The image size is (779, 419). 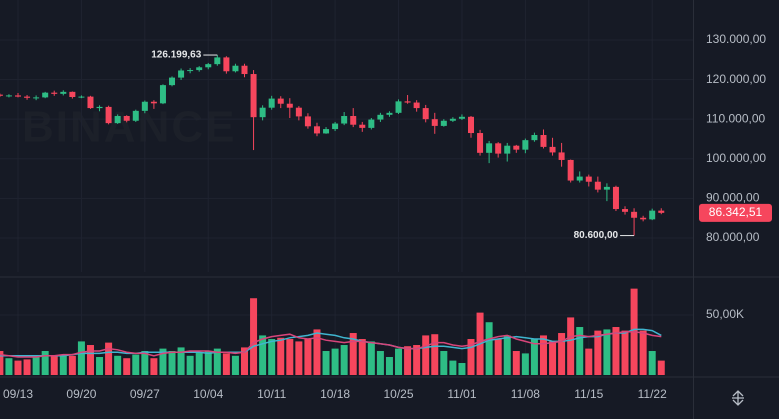 I want to click on x-tick-label: 09/13, so click(x=18, y=394).